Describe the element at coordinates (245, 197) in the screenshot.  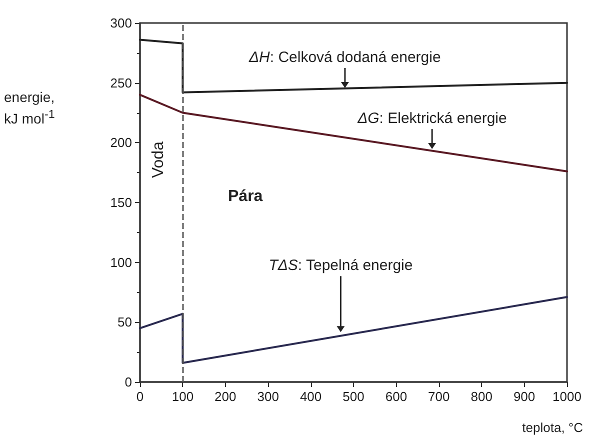
I see `annotation: Pára` at that location.